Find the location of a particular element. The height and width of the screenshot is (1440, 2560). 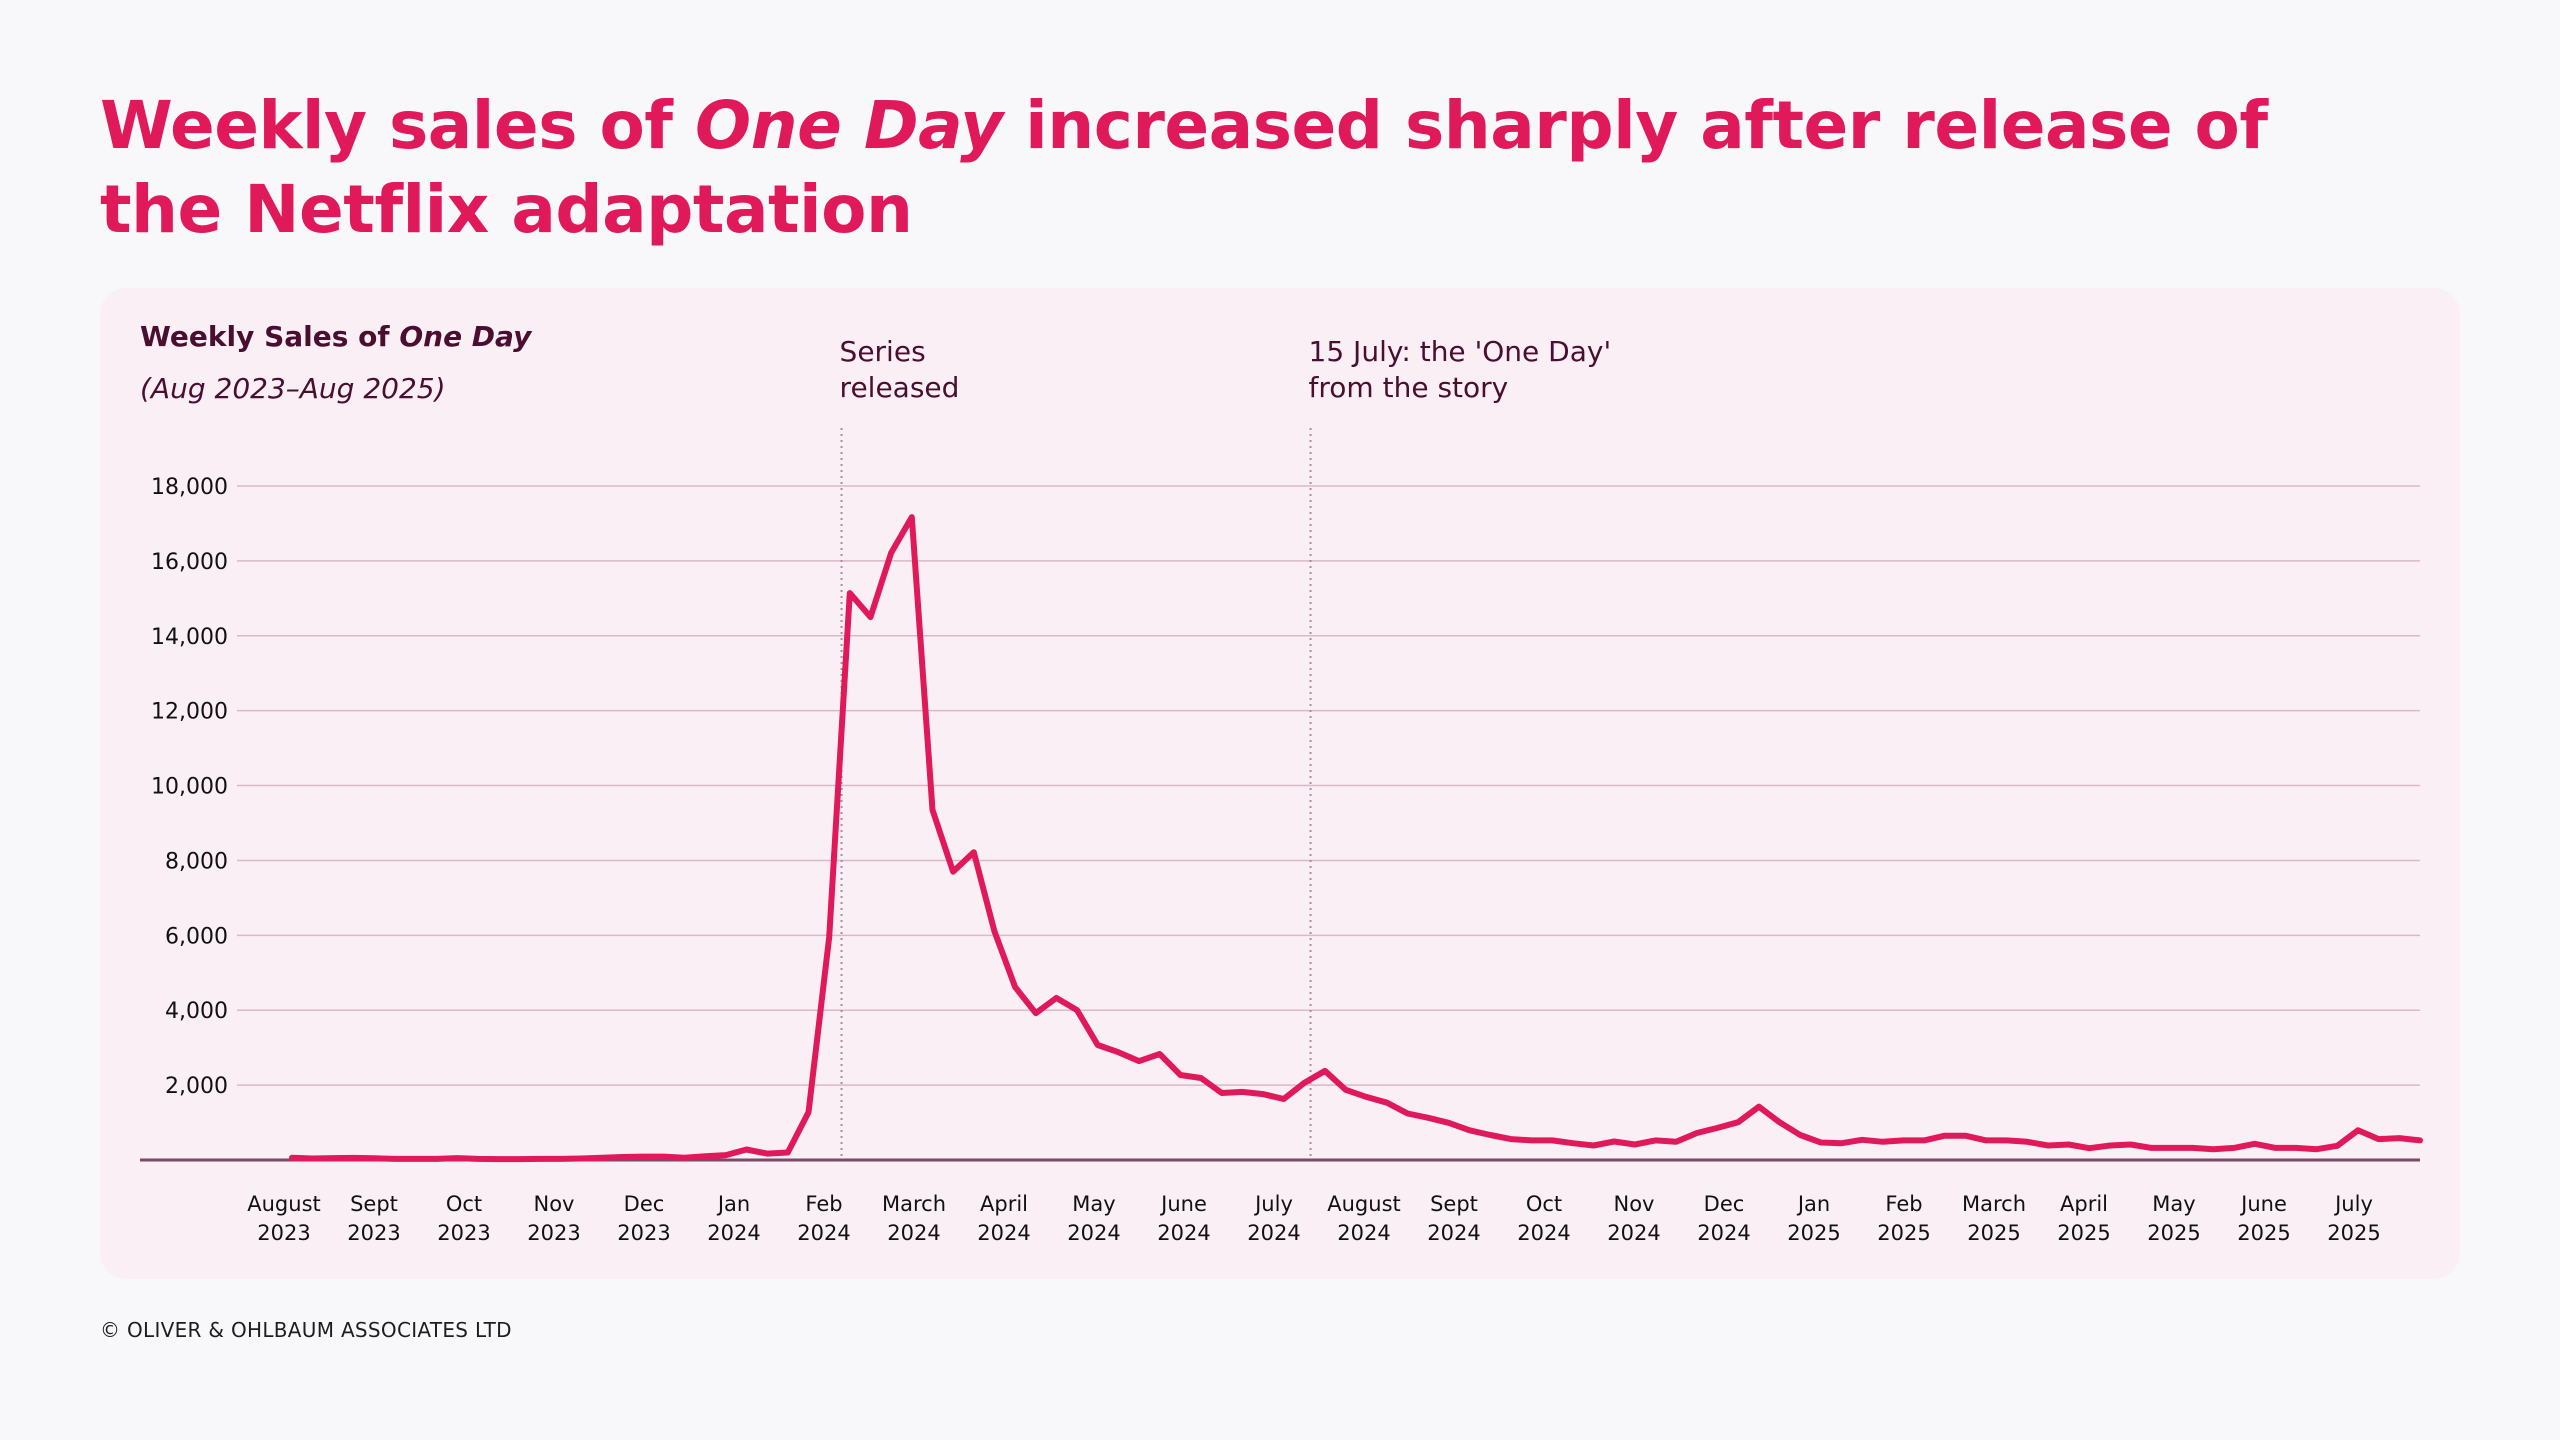

annotation-line: 15 July: the 'One Day' is located at coordinates (1460, 351).